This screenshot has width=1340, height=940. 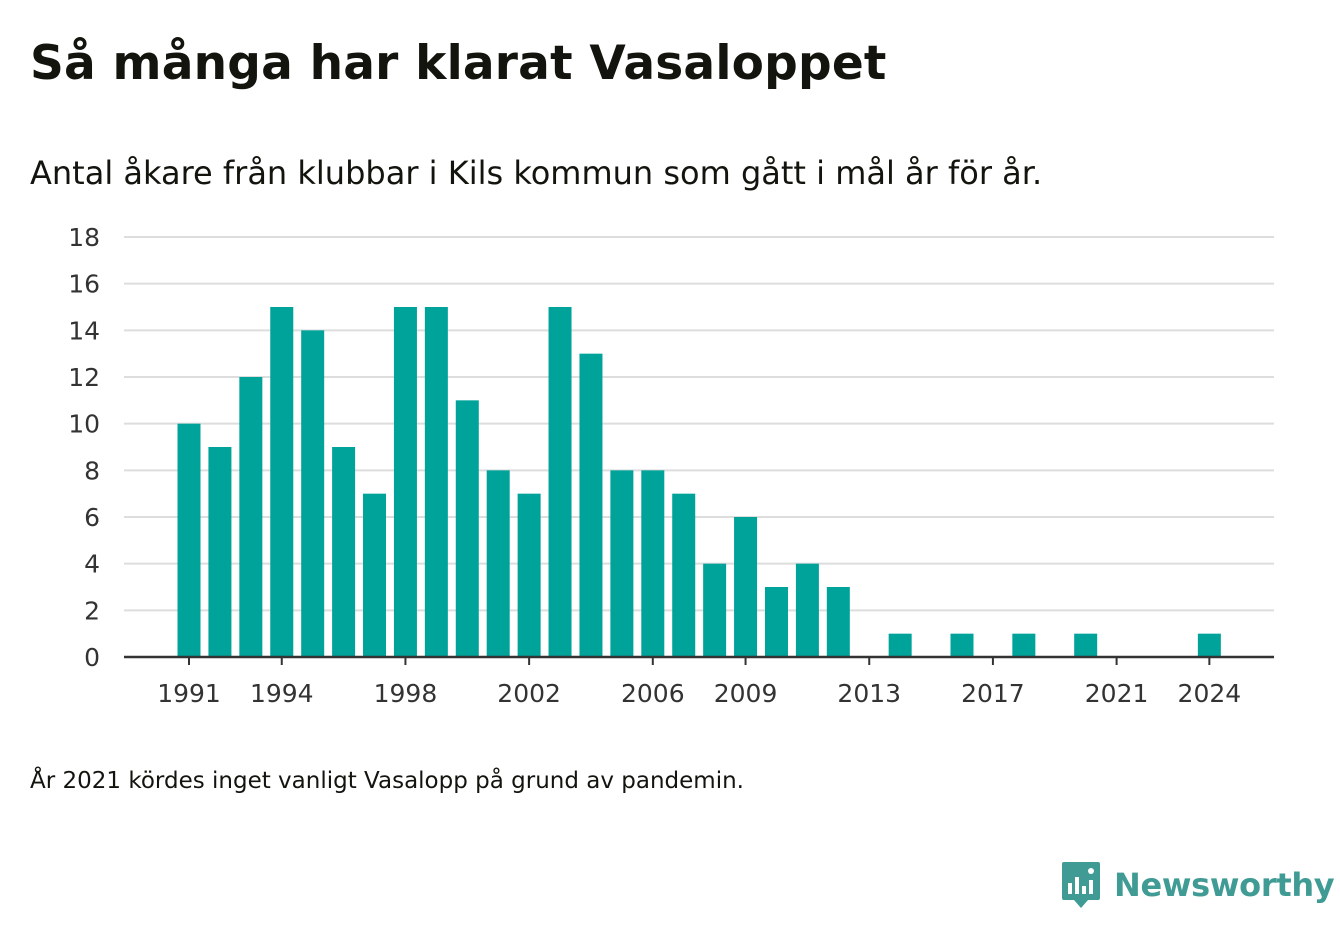 I want to click on y-tick-label: 12, so click(x=84, y=377).